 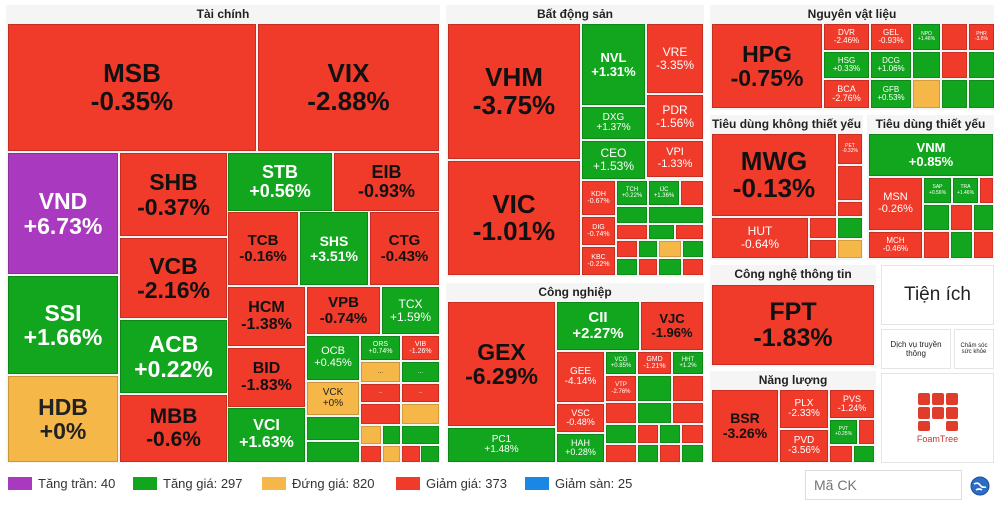 What do you see at coordinates (675, 117) in the screenshot?
I see `stock-tile-pdr: PDR -1.56%` at bounding box center [675, 117].